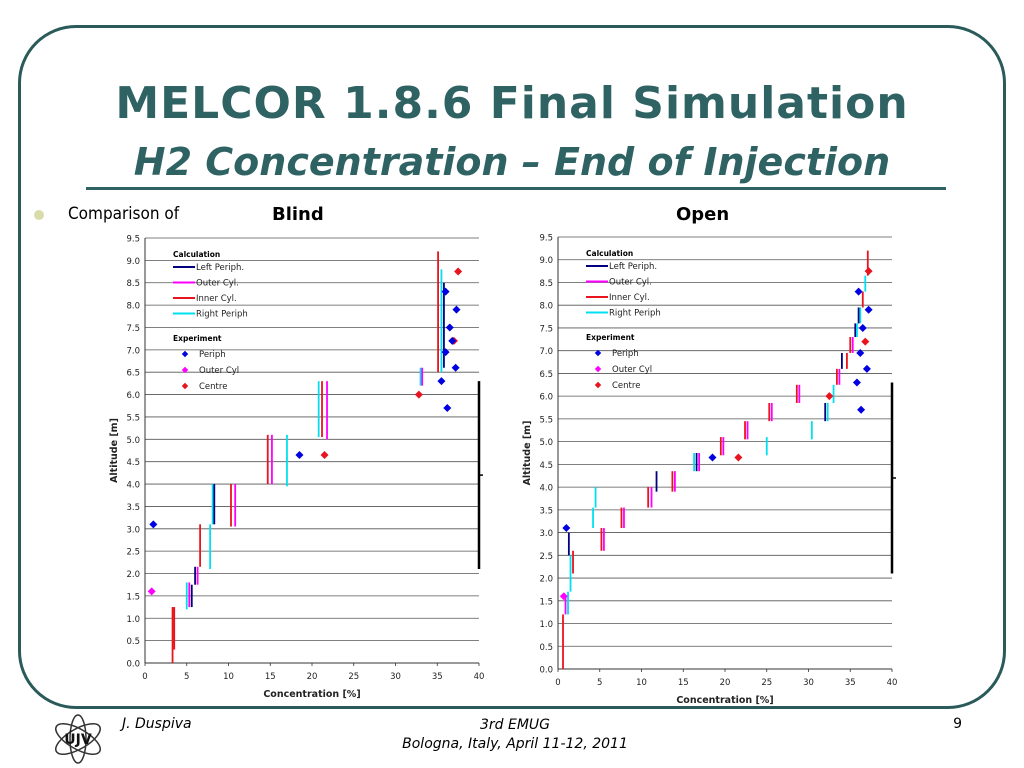 This screenshot has height=768, width=1024. I want to click on slide-subtitle: H2 Concentration – End of Injection, so click(512, 162).